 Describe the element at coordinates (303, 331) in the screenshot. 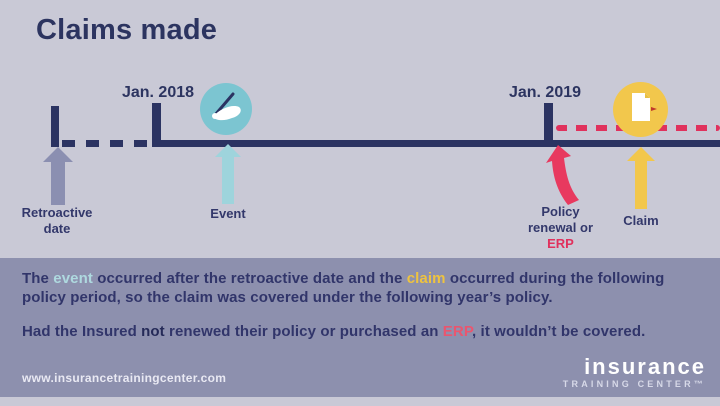

I see `p2-text: renewed their policy or purchased an` at that location.